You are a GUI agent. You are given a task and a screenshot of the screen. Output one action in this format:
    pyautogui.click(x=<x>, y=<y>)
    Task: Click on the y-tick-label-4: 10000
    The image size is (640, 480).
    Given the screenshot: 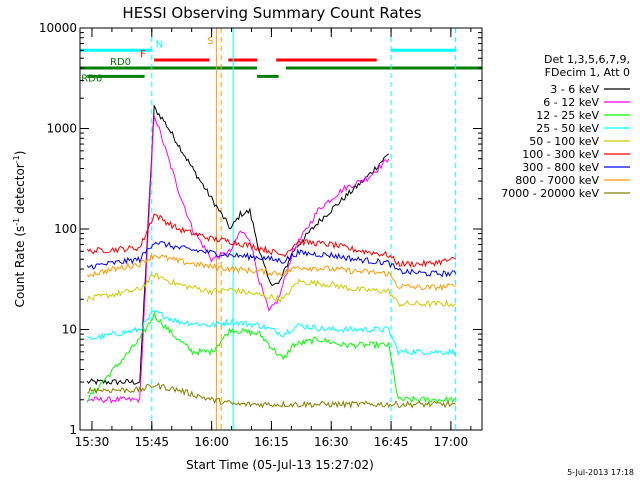 What is the action you would take?
    pyautogui.click(x=58, y=28)
    